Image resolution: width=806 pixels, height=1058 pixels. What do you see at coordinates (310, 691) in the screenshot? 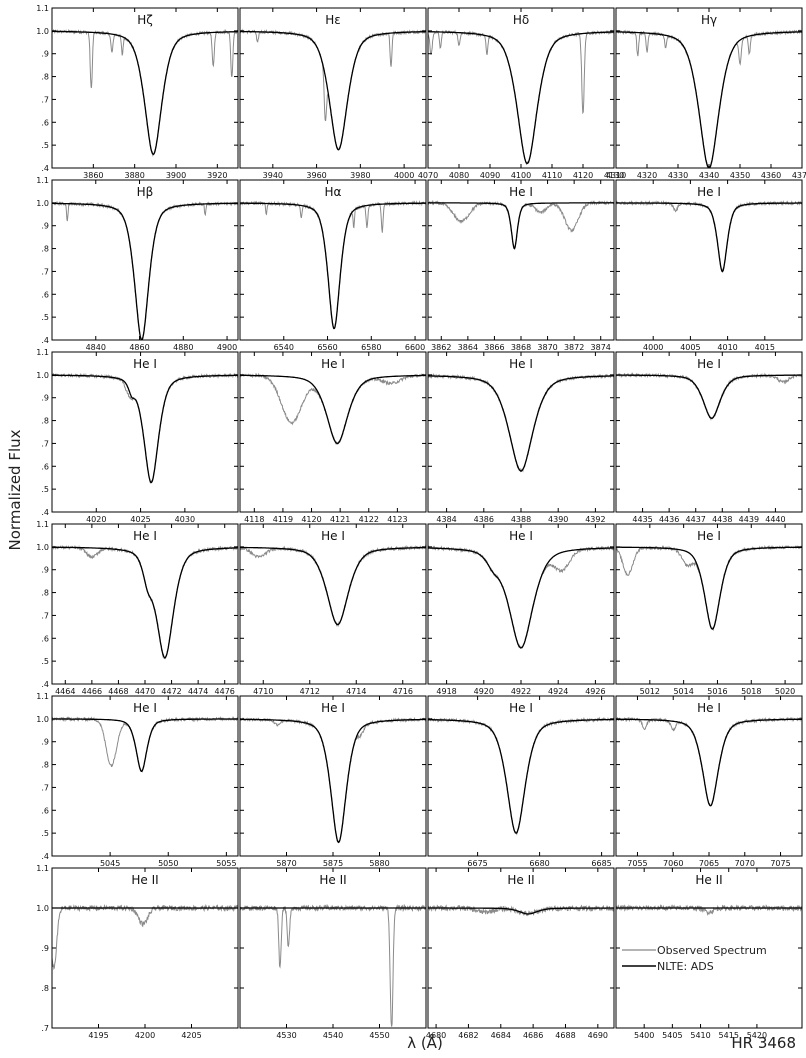
I see `x-tick-label: 4712` at bounding box center [310, 691].